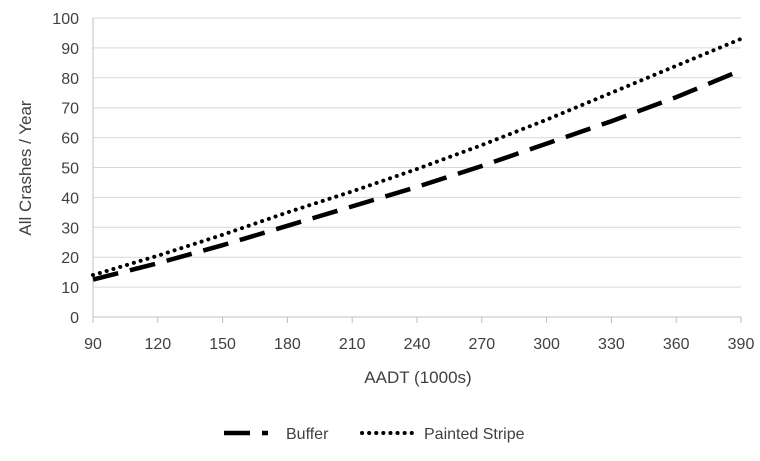 The height and width of the screenshot is (461, 760). What do you see at coordinates (222, 344) in the screenshot?
I see `x-tick-label: 150` at bounding box center [222, 344].